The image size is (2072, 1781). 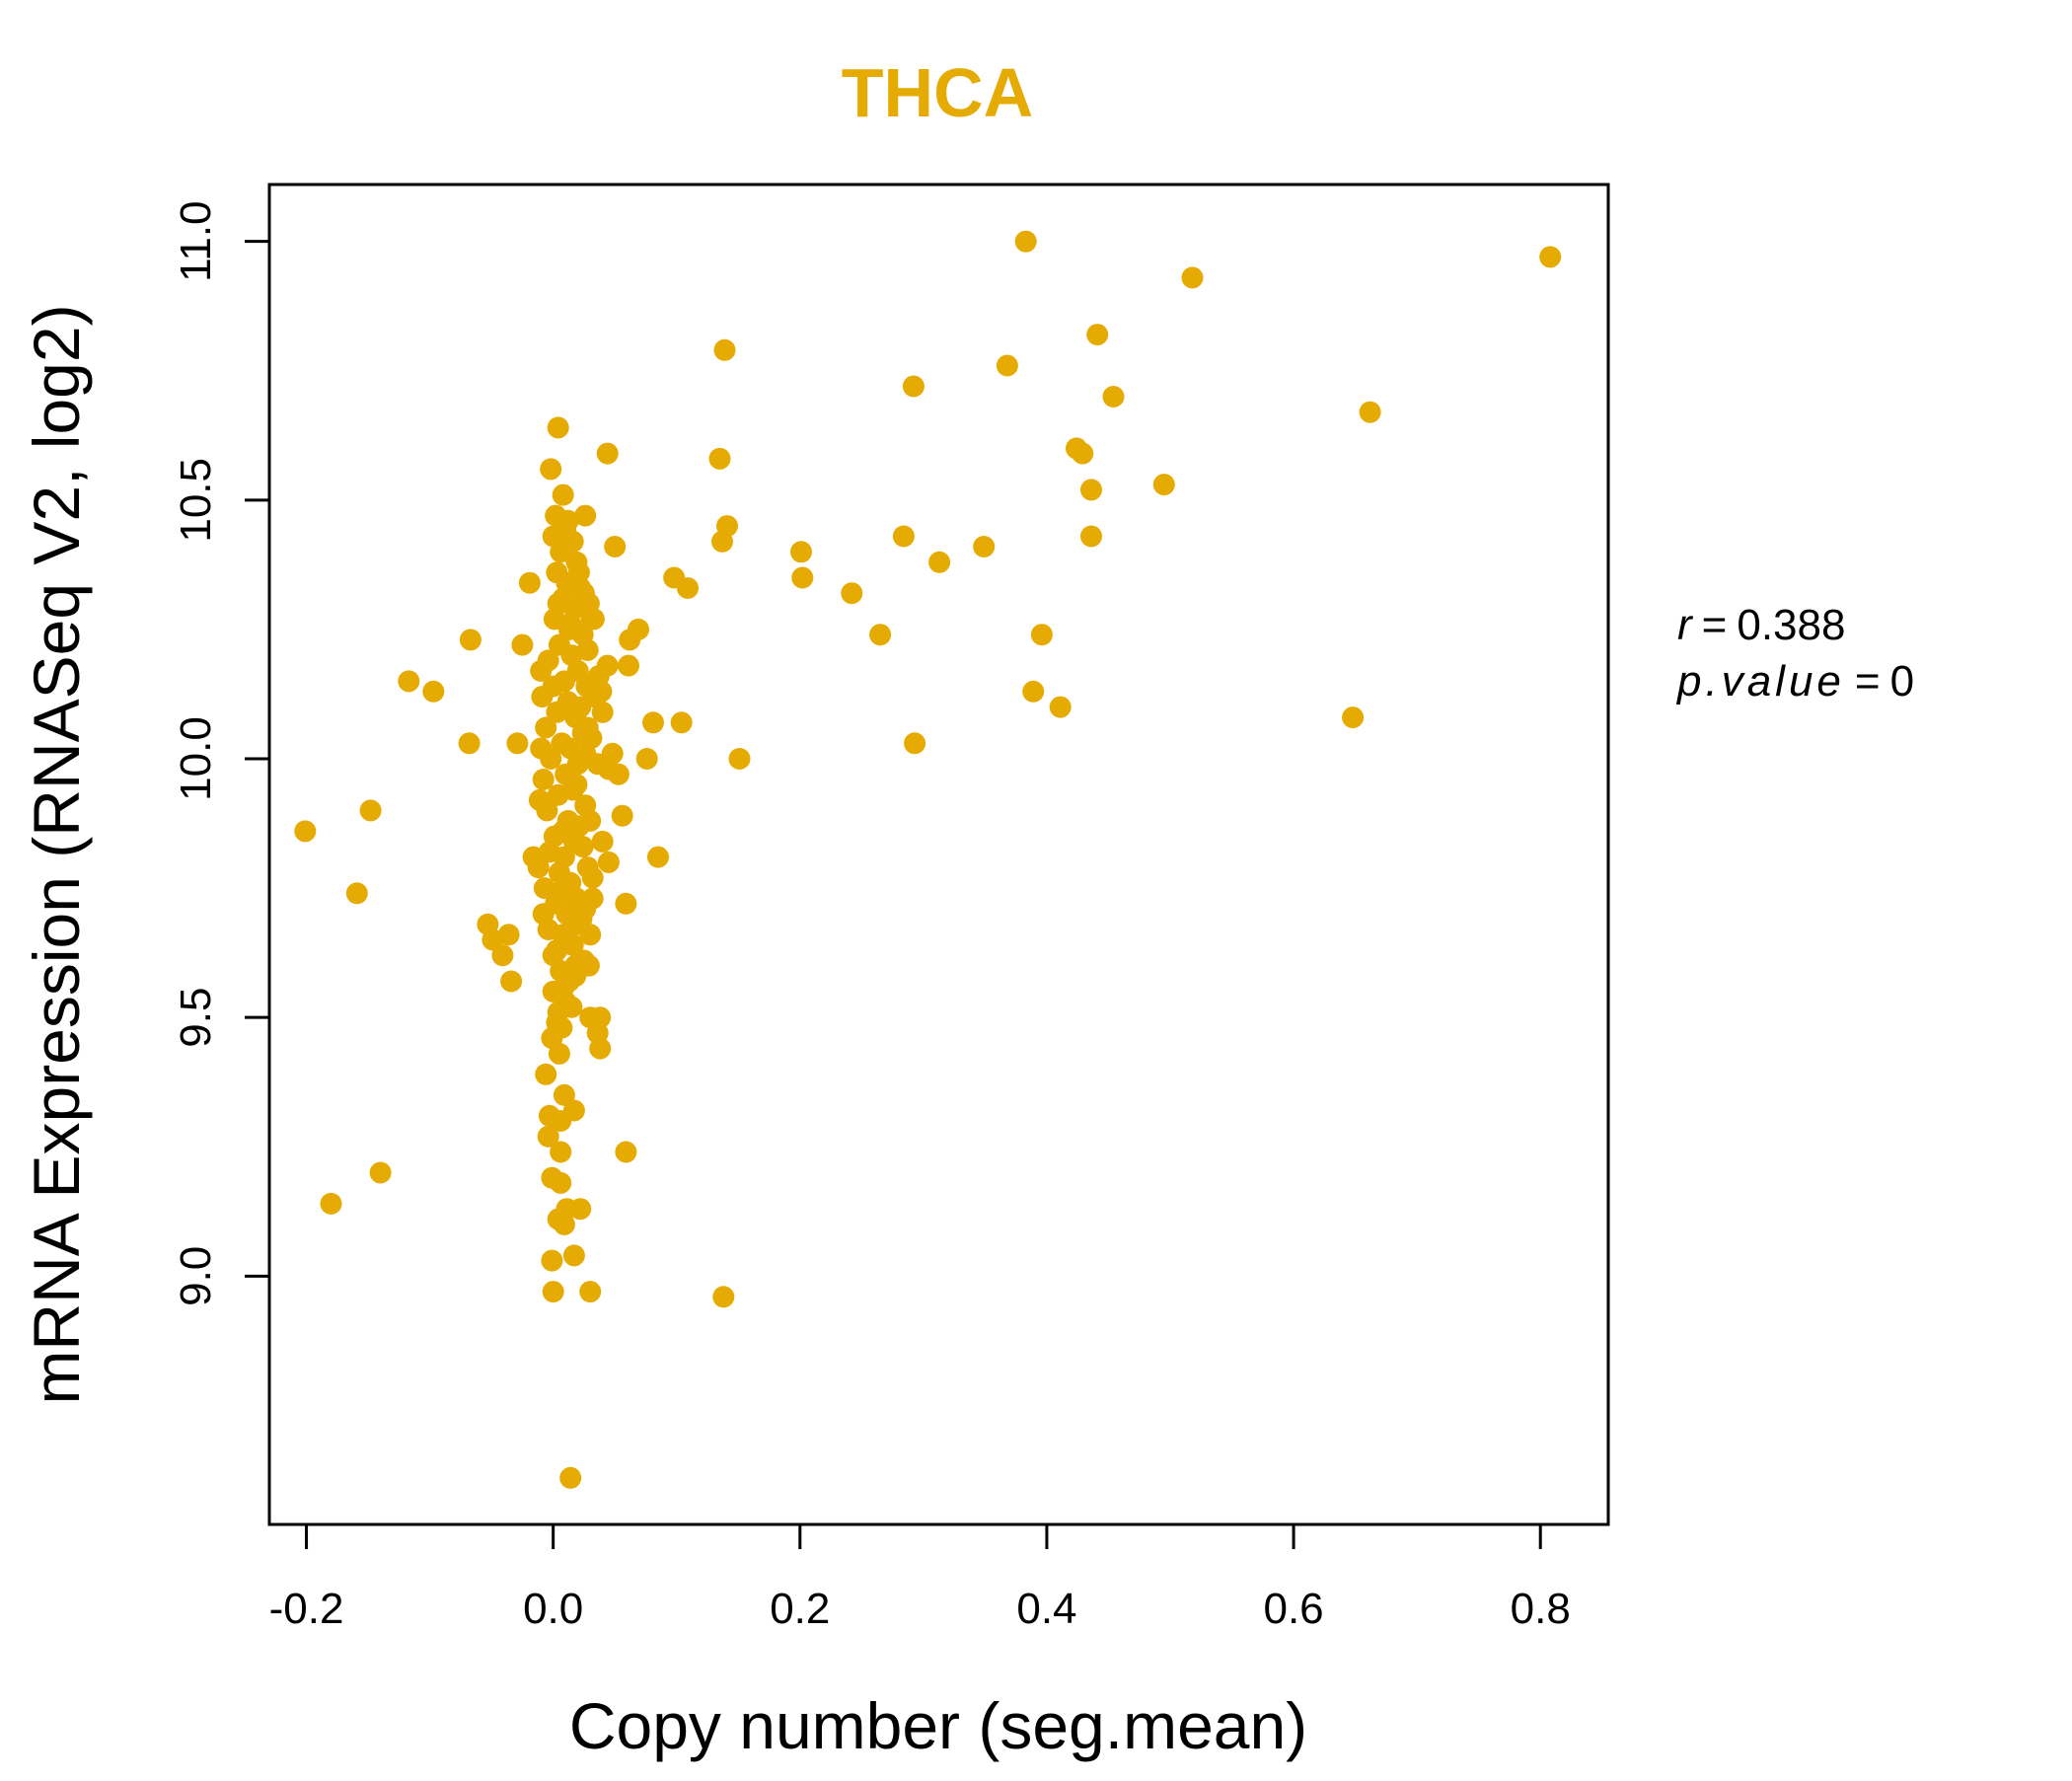 What do you see at coordinates (1791, 625) in the screenshot?
I see `r-value: 0.388` at bounding box center [1791, 625].